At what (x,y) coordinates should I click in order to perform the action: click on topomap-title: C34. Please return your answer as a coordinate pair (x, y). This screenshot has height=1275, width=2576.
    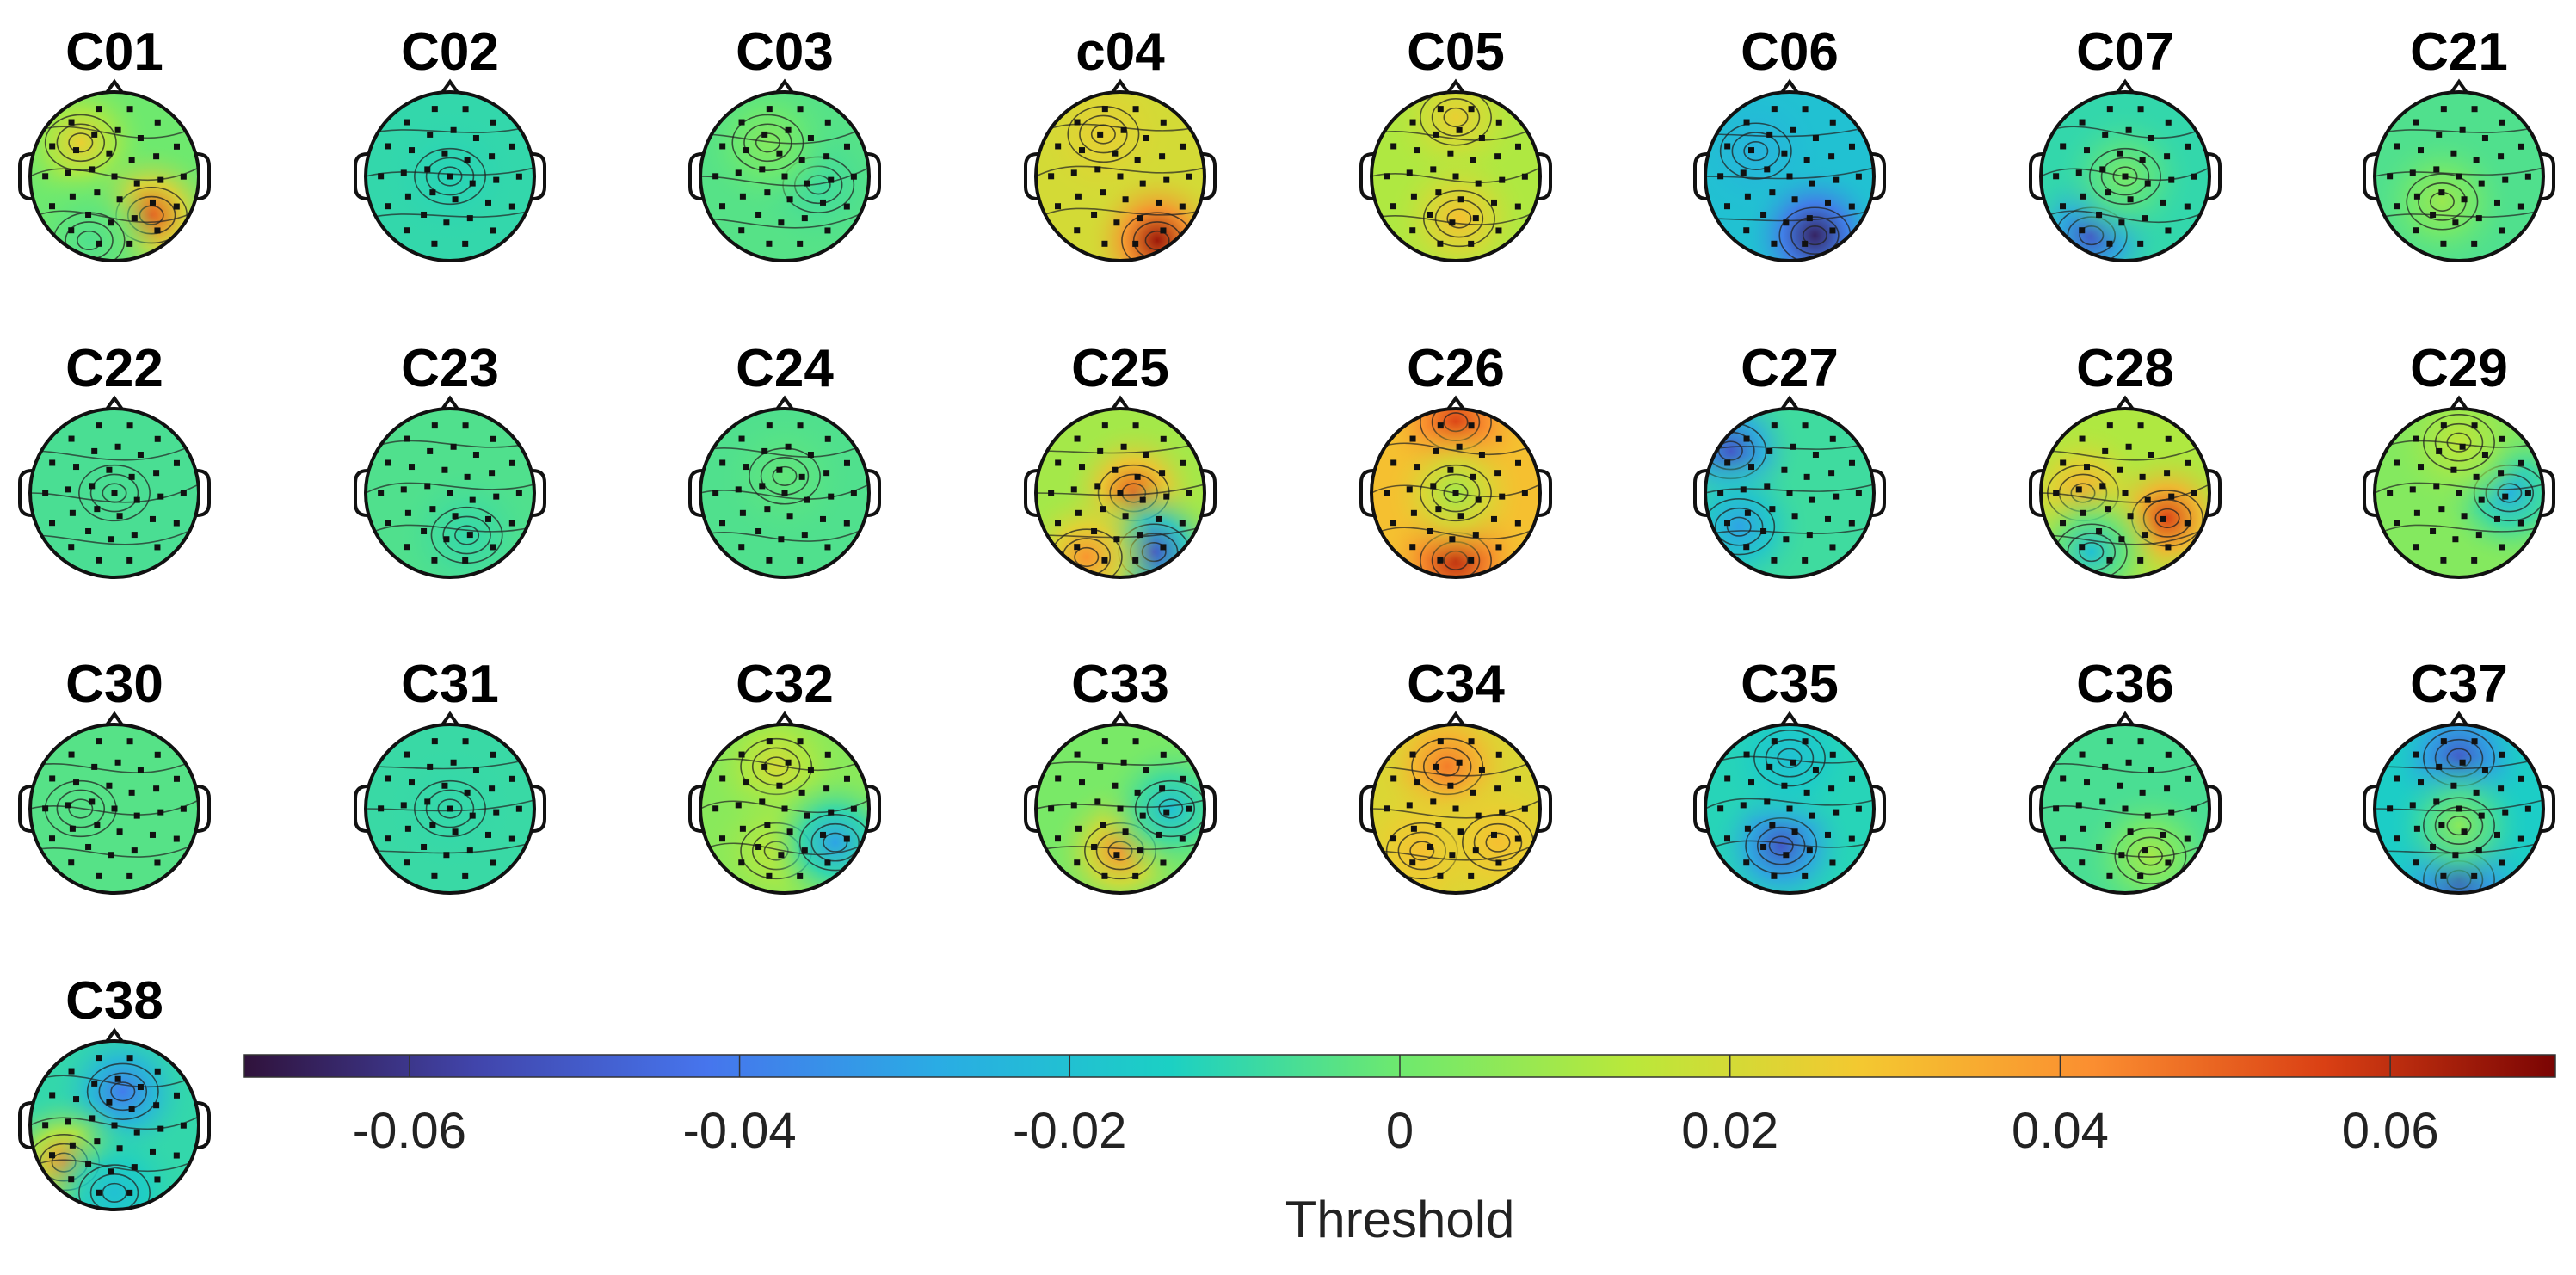
    Looking at the image, I should click on (1456, 684).